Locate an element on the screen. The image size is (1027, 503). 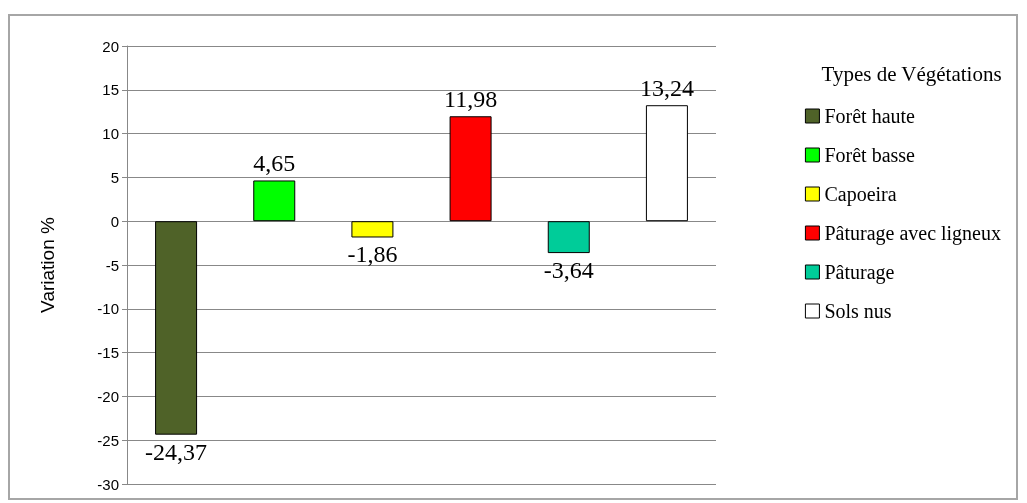
y-tick-label: -15 is located at coordinates (108, 353).